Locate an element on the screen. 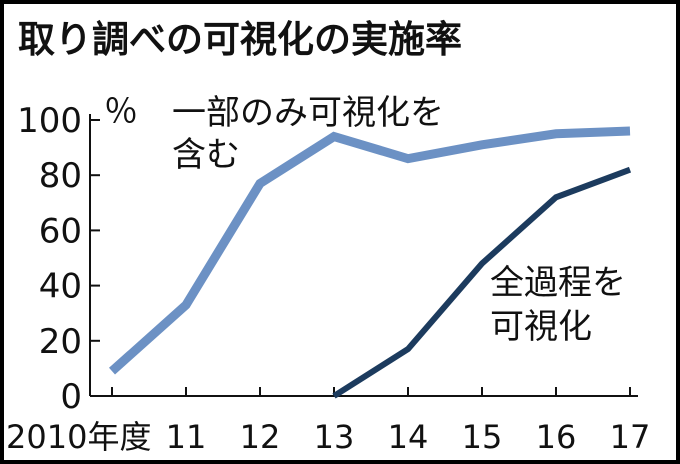 Image resolution: width=680 pixels, height=464 pixels. x-tick-label: 16 is located at coordinates (556, 437).